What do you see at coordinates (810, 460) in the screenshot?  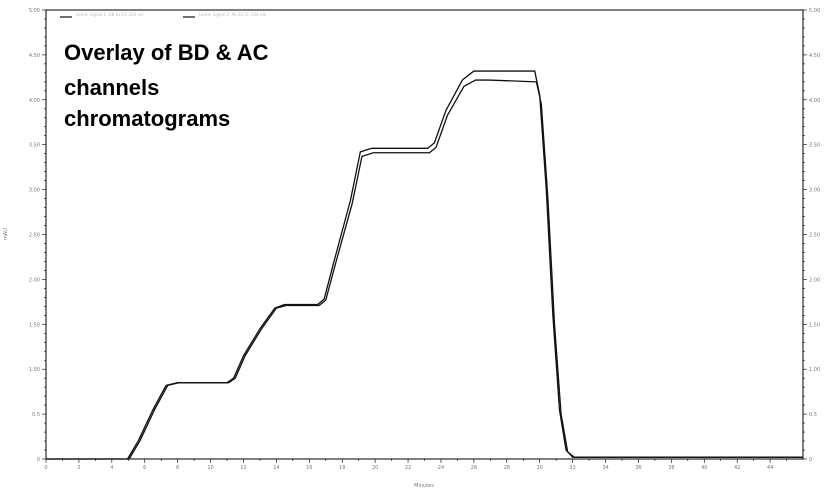 I see `y2-tick-label: 0` at bounding box center [810, 460].